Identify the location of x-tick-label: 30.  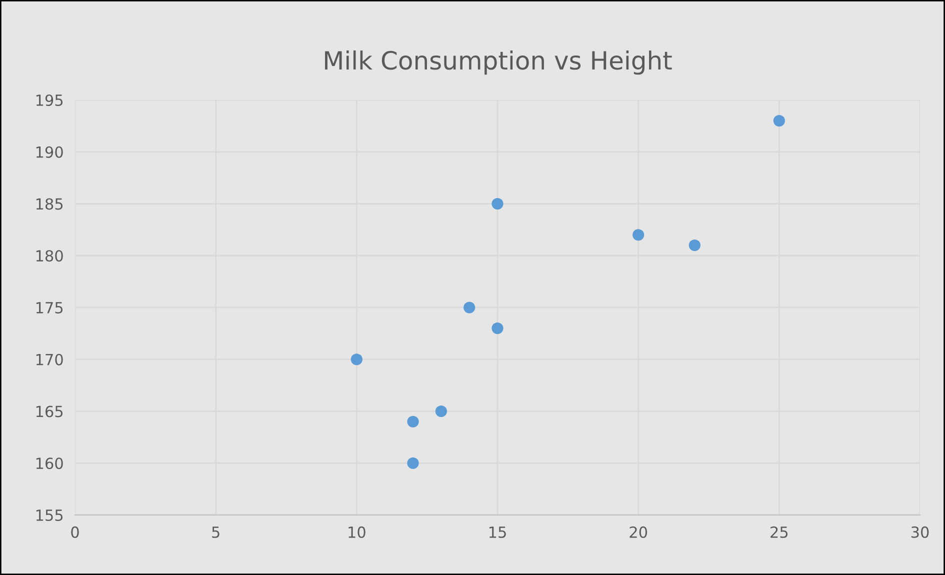
(920, 532).